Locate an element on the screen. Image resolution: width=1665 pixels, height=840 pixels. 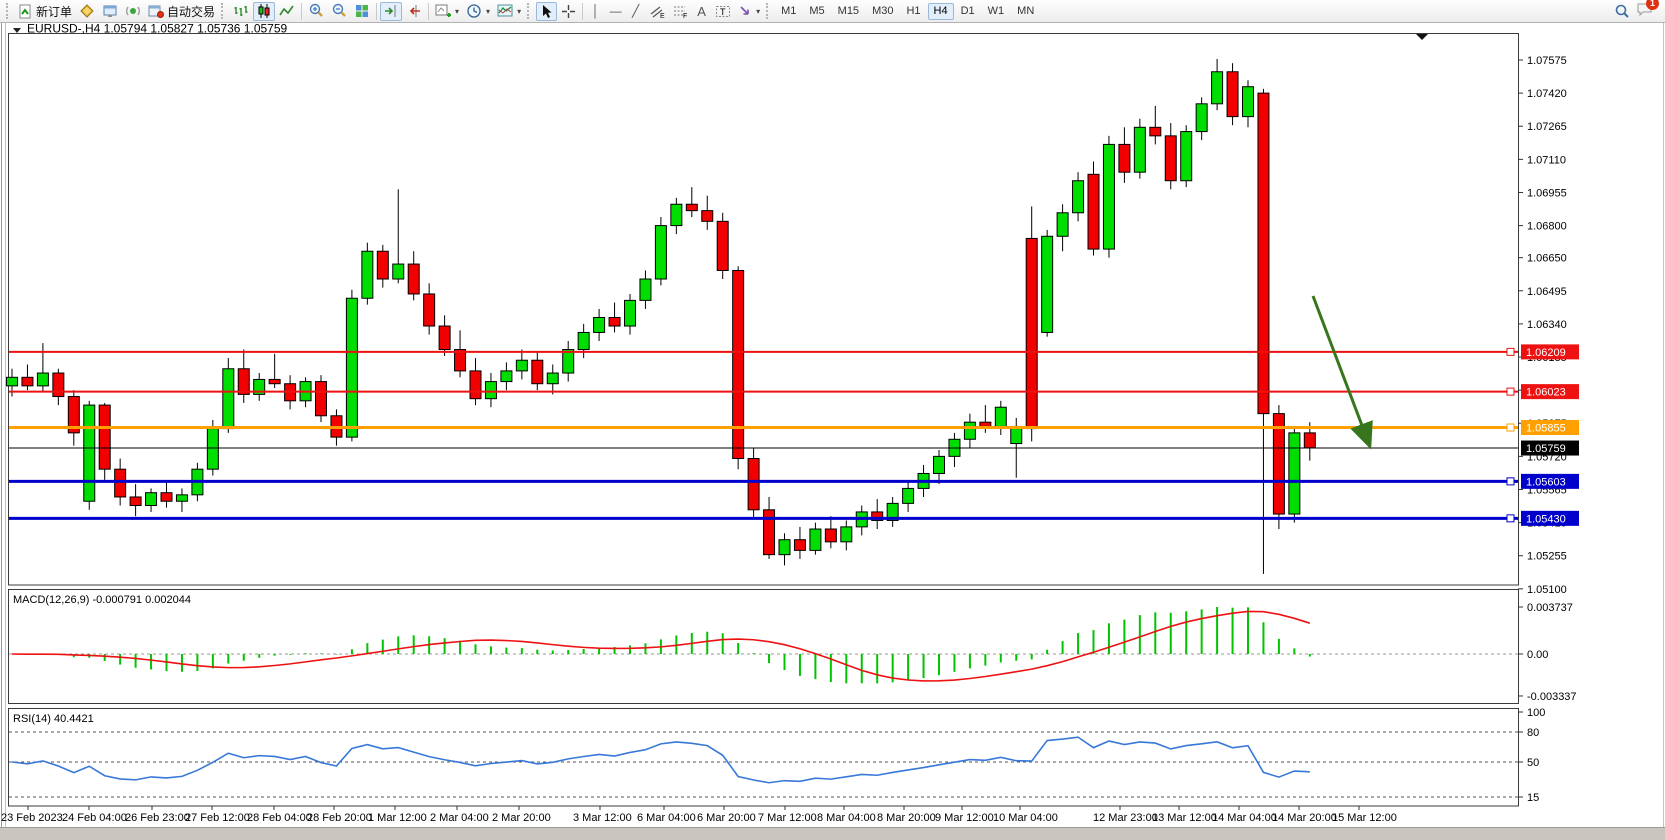
price-tick-label: 1.06800 is located at coordinates (1547, 227).